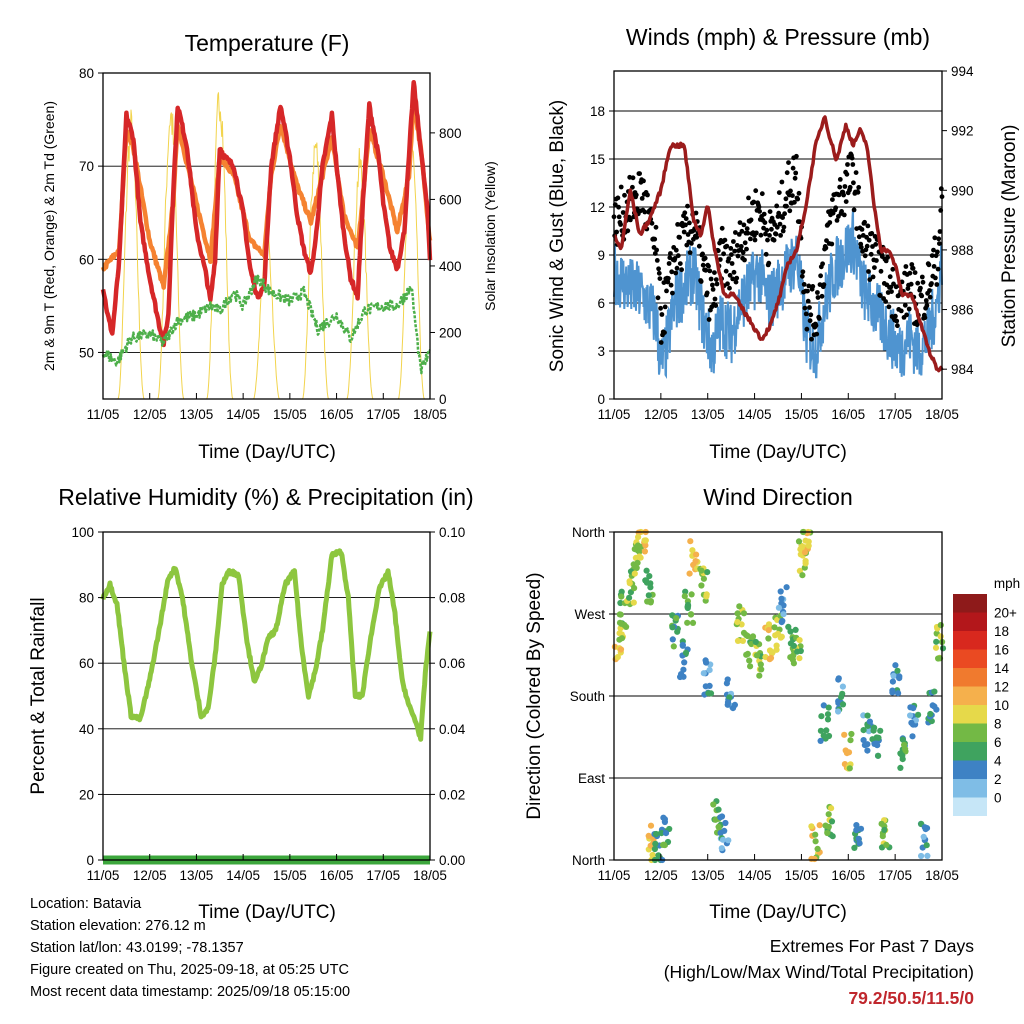 This screenshot has width=1024, height=1024. What do you see at coordinates (895, 875) in the screenshot?
I see `x-tick-label: 17/05` at bounding box center [895, 875].